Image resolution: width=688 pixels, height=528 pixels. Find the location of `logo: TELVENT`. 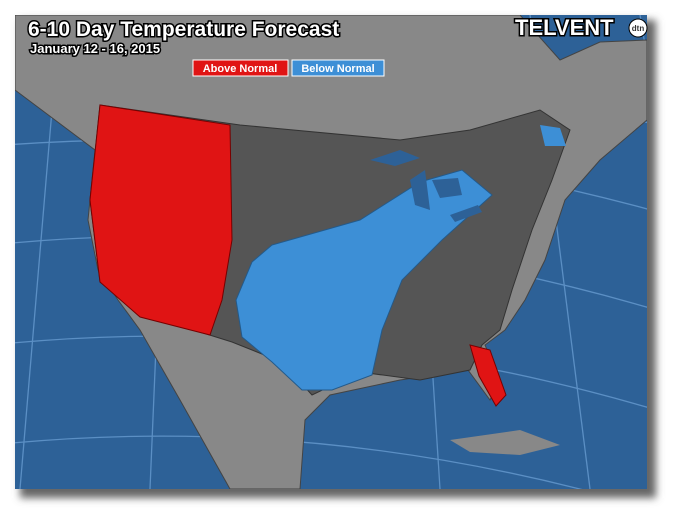

logo: TELVENT is located at coordinates (564, 27).